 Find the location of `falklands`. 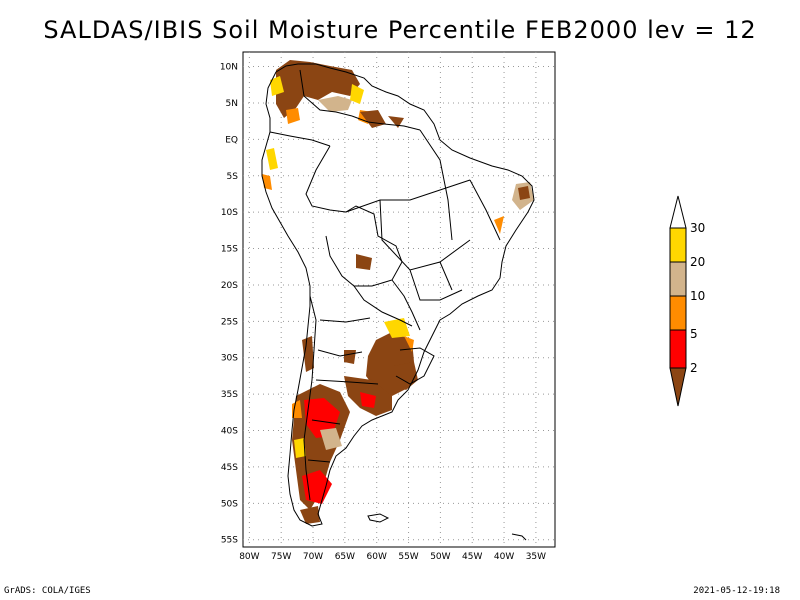

falklands is located at coordinates (378, 518).